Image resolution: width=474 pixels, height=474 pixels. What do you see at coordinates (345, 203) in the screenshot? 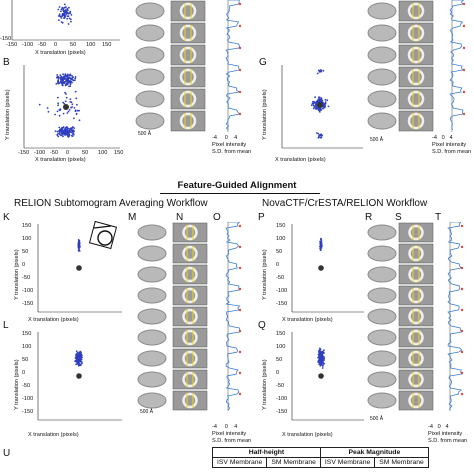
I see `right-workflow-title: NovaCTF/CrESTA/RELION Workflow` at bounding box center [345, 203].